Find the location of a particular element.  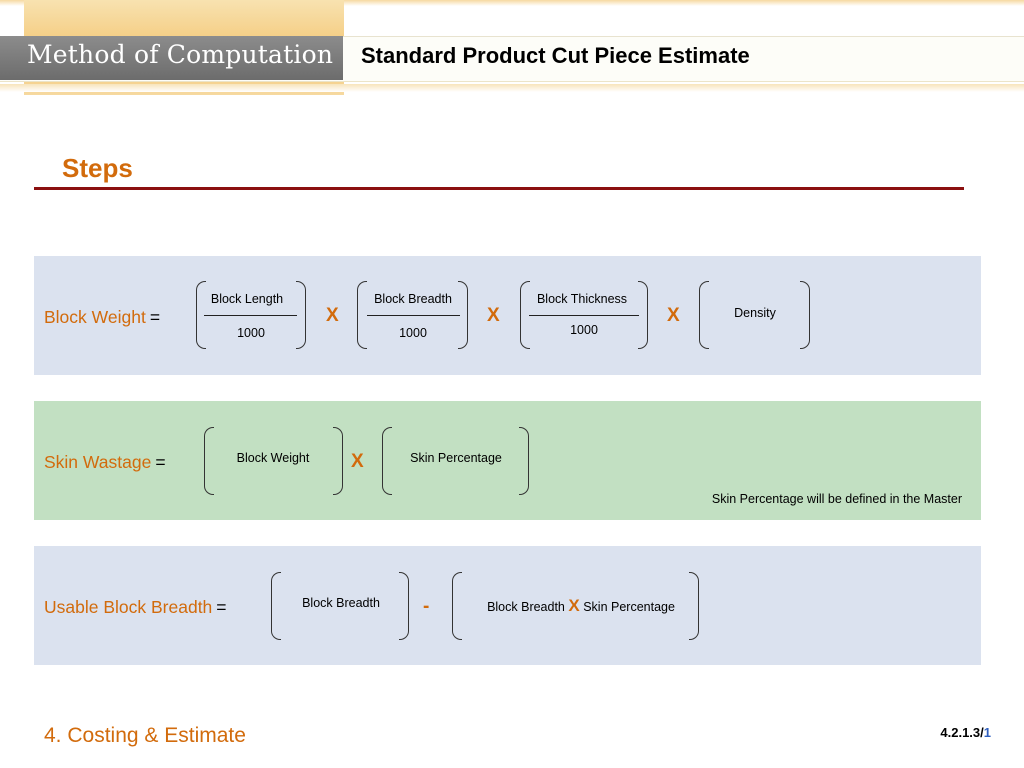

usable-block-breadth-equals: = is located at coordinates (221, 607).